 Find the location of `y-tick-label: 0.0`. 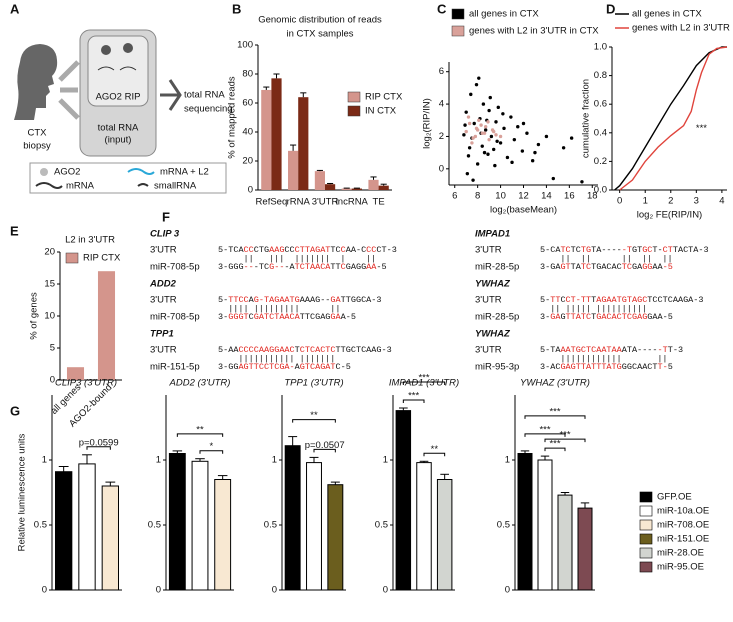

y-tick-label: 0.0 is located at coordinates (600, 190).